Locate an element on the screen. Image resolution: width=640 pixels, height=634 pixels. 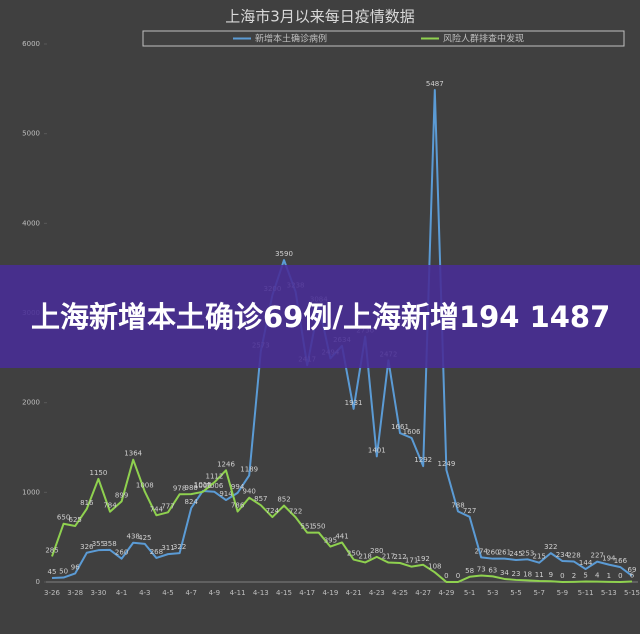
x-tick-label: 4-29 is located at coordinates (446, 593).